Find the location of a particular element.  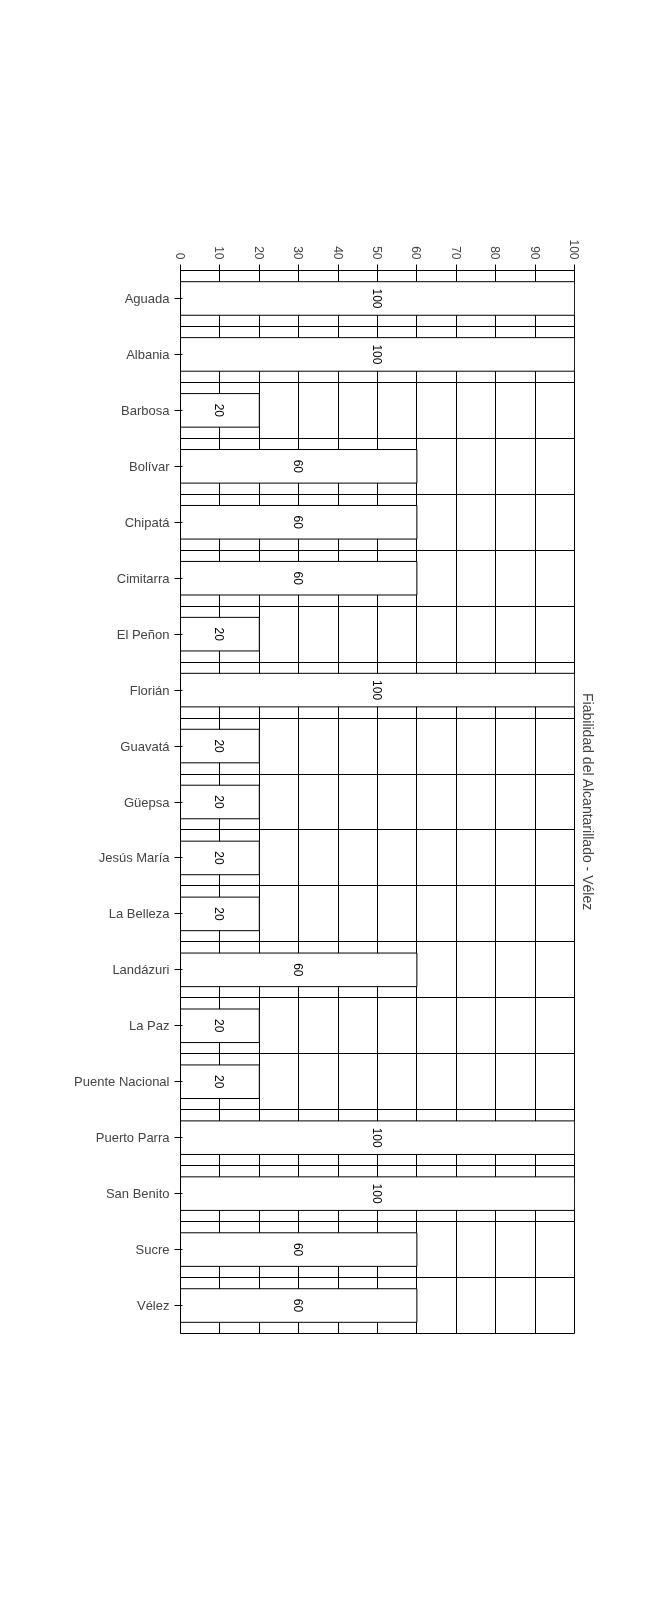

y-tick-label: Chipatá is located at coordinates (147, 522).